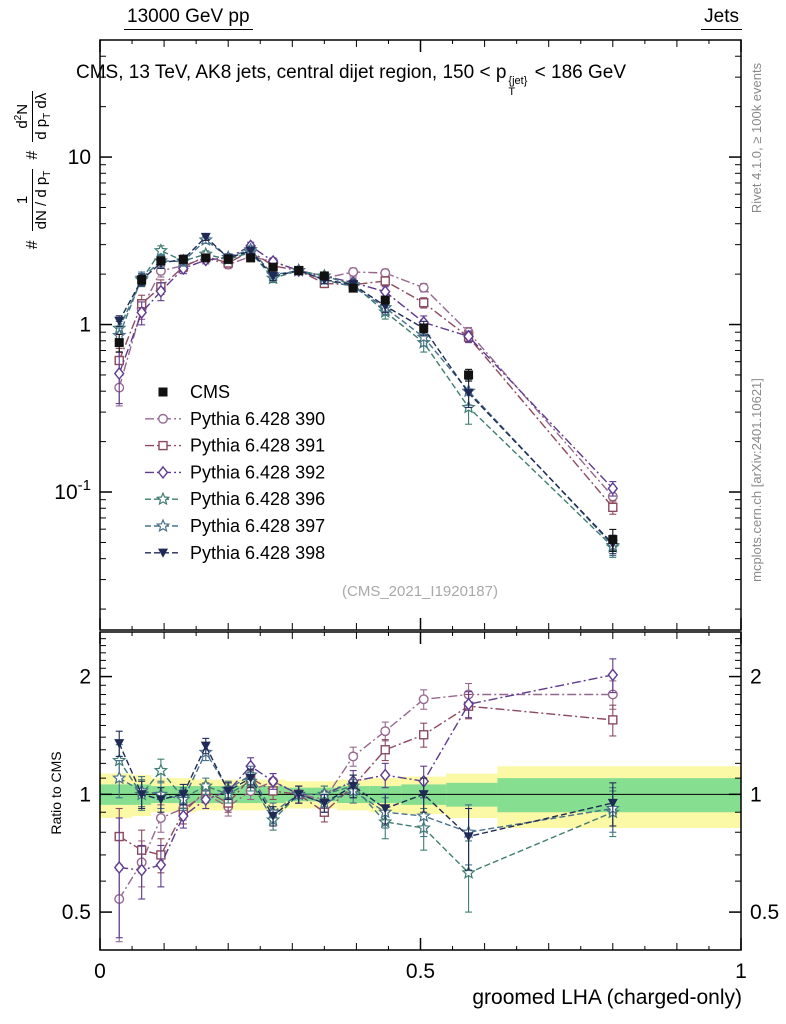 The image size is (786, 1024). I want to click on ratio-y-tick-label-right: 0.5, so click(764, 912).